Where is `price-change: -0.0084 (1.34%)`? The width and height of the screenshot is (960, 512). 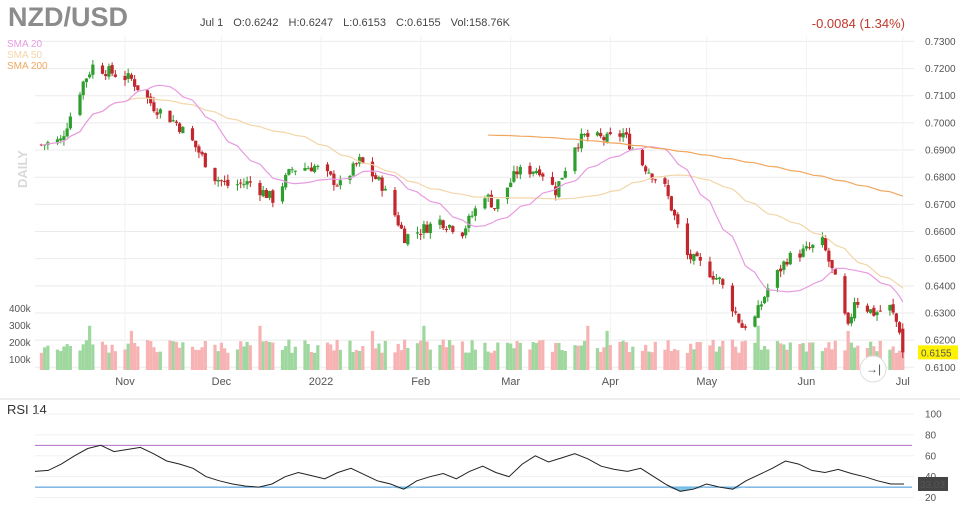 price-change: -0.0084 (1.34%) is located at coordinates (858, 23).